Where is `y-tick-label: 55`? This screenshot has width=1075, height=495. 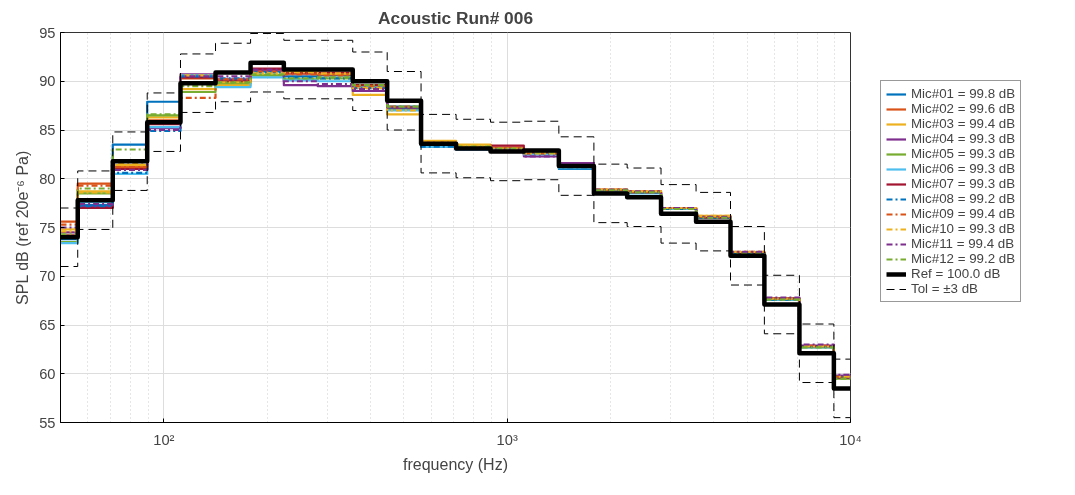
y-tick-label: 55 is located at coordinates (47, 422).